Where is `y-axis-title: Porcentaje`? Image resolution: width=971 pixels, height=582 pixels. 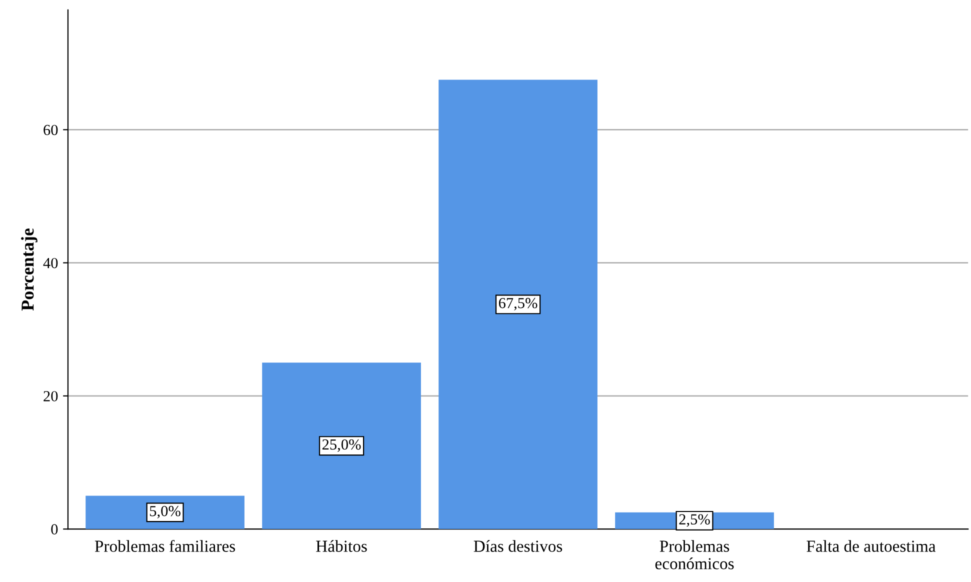
y-axis-title: Porcentaje is located at coordinates (29, 269).